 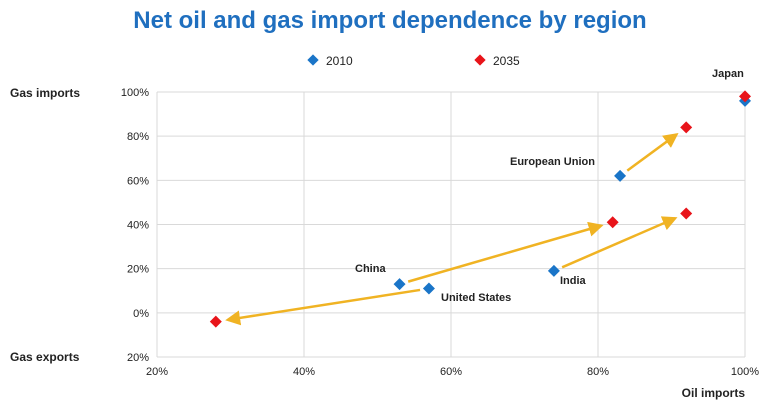 I want to click on point-2035-united-states, so click(x=215, y=321).